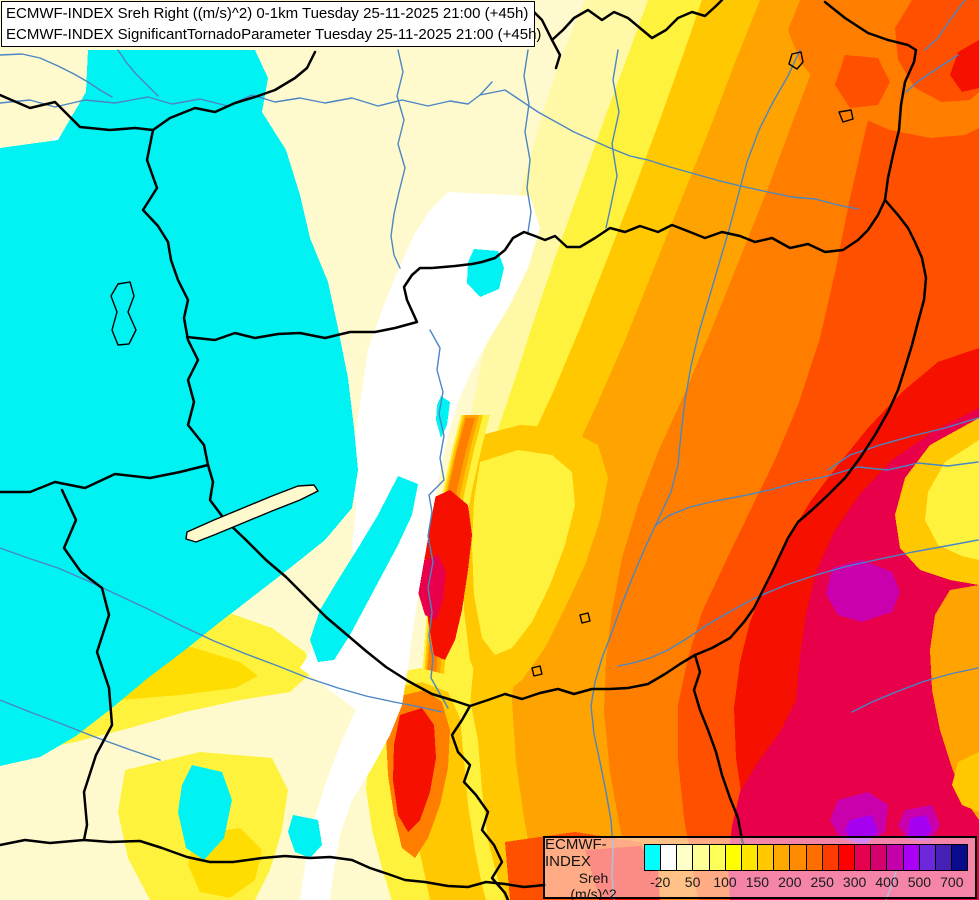 This screenshot has width=979, height=900. I want to click on border-sava, so click(273, 863).